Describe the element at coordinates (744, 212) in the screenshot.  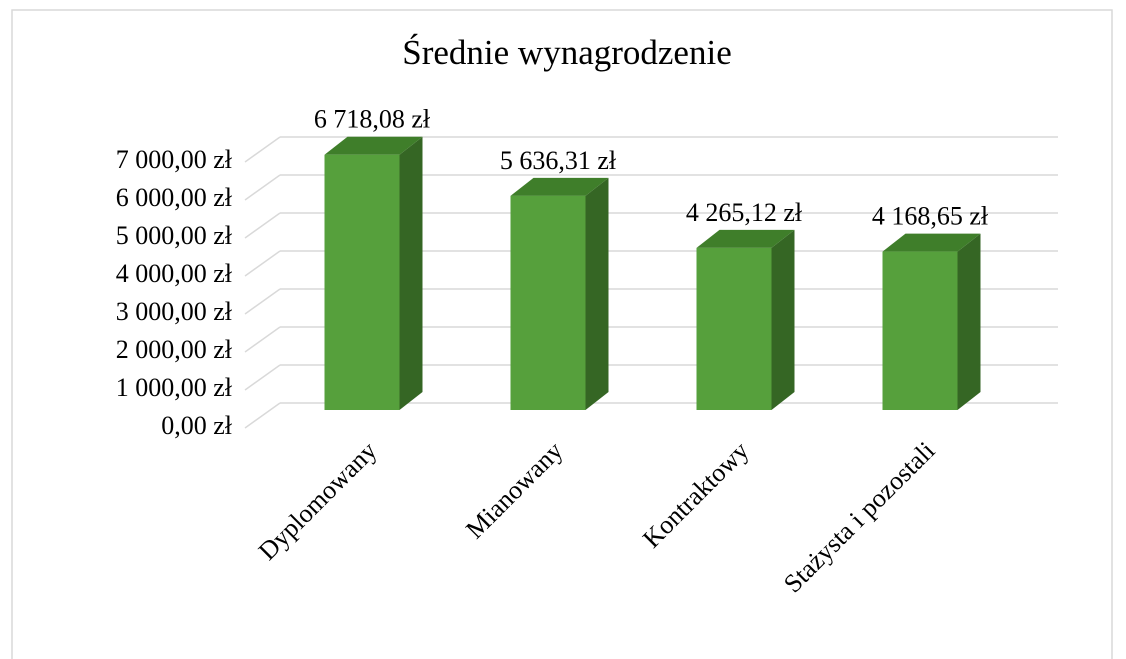
I see `data-label: 4 265,12 zł` at that location.